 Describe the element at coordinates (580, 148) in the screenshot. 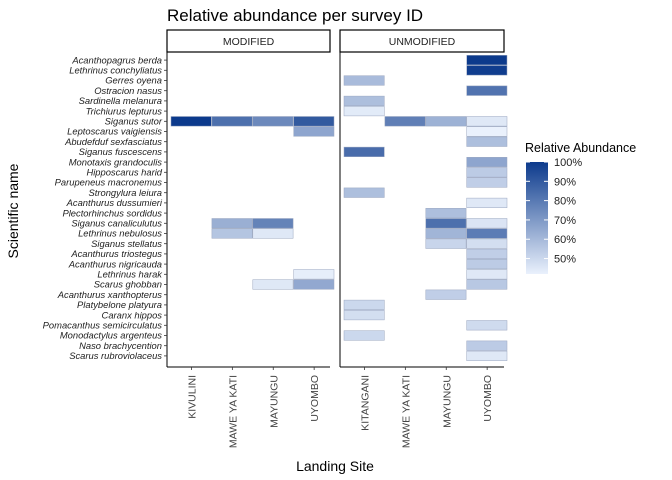

I see `legend-title: Relative Abundance` at that location.